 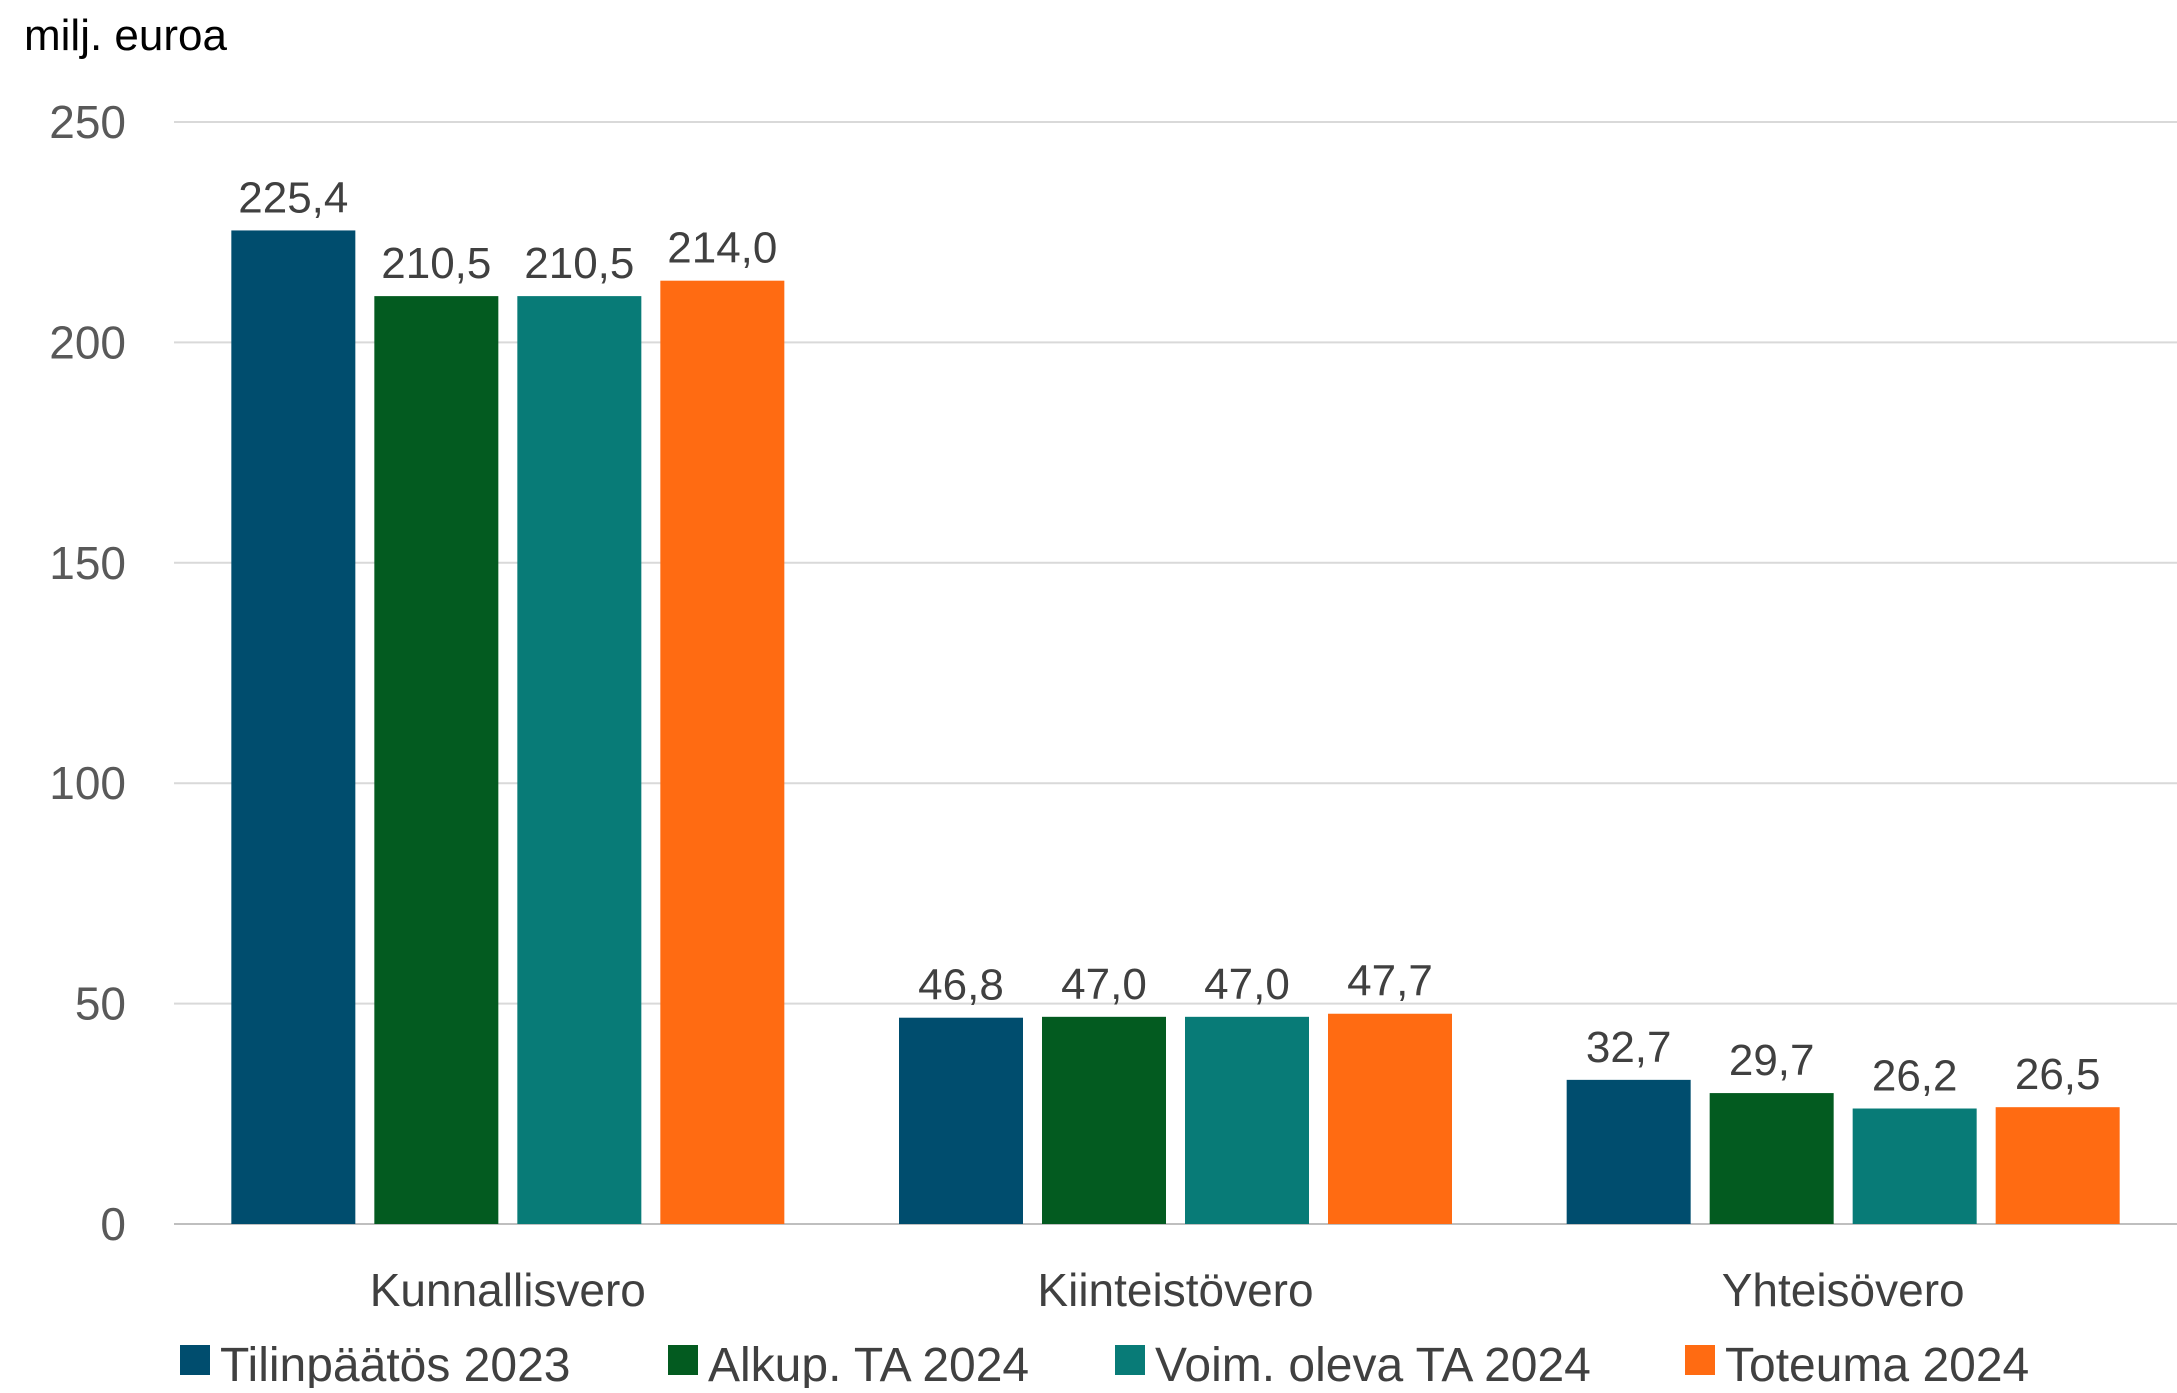 What do you see at coordinates (1877, 1363) in the screenshot?
I see `legend-label: Toteuma 2024` at bounding box center [1877, 1363].